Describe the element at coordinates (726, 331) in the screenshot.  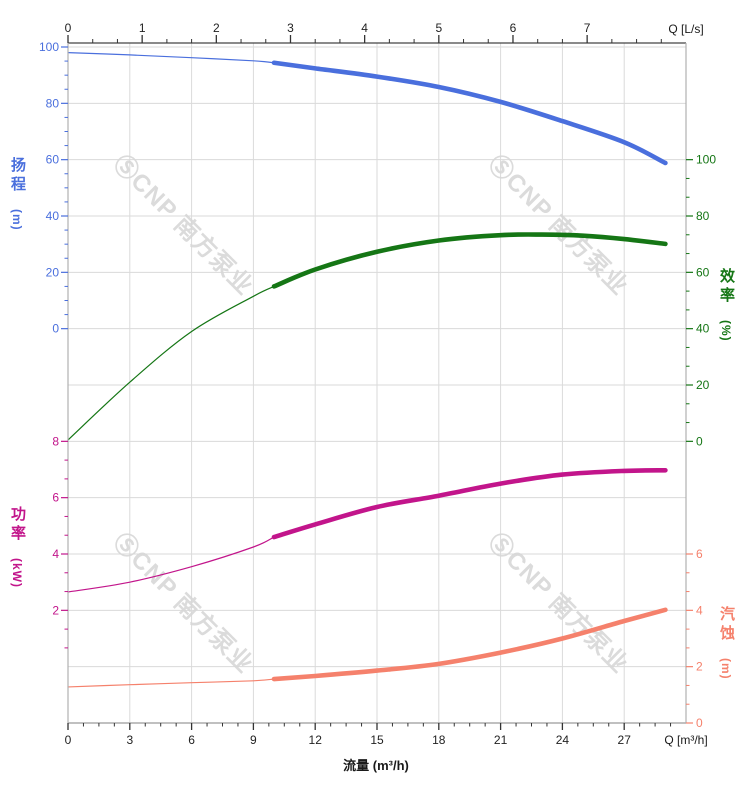
I see `efficiency-axis-unit: (%)` at that location.